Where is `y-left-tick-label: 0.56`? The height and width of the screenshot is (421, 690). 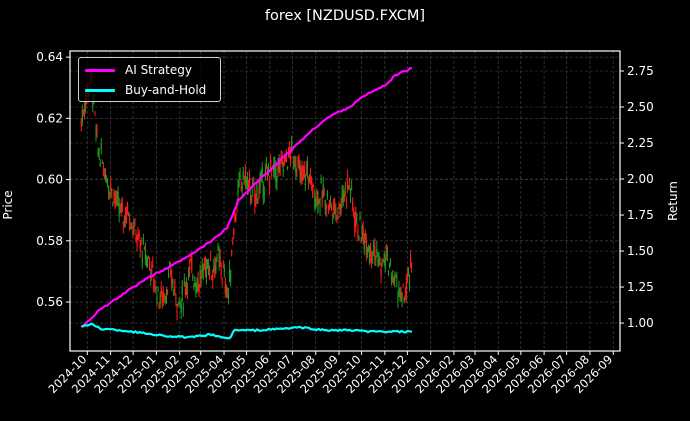 y-left-tick-label: 0.56 is located at coordinates (49, 302).